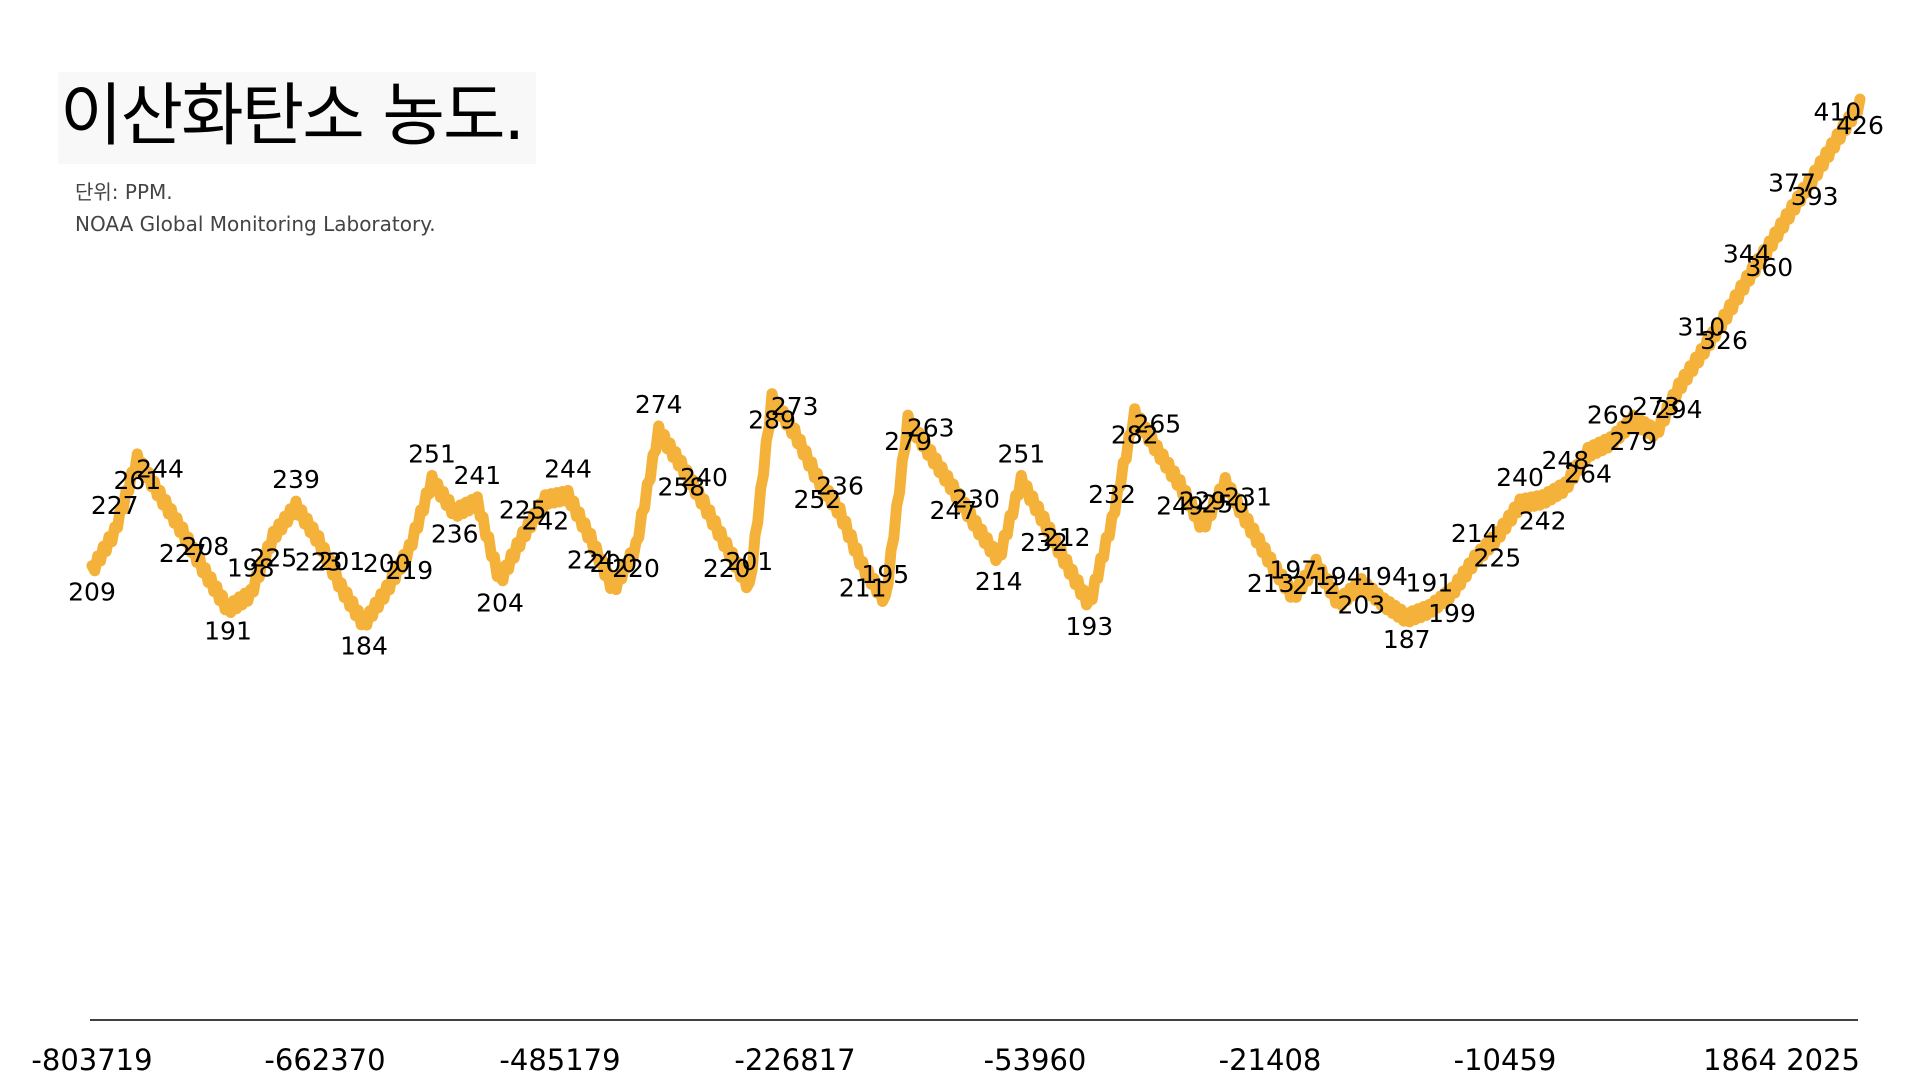  What do you see at coordinates (296, 479) in the screenshot?
I see `data-label: 239` at bounding box center [296, 479].